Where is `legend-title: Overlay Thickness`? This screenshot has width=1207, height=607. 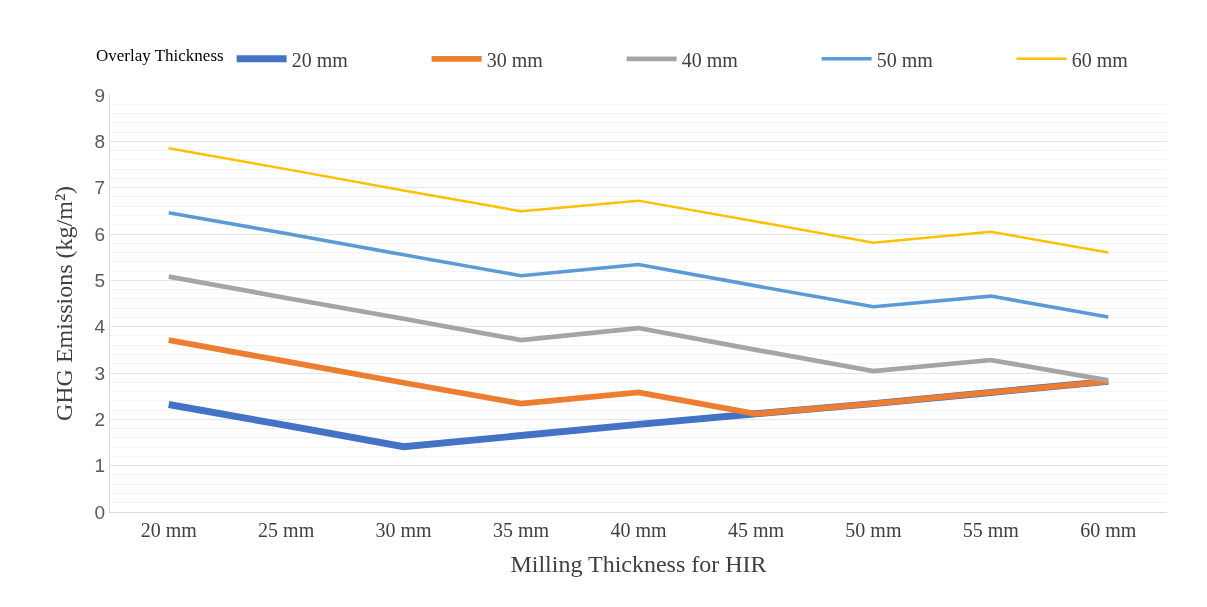 legend-title: Overlay Thickness is located at coordinates (160, 56).